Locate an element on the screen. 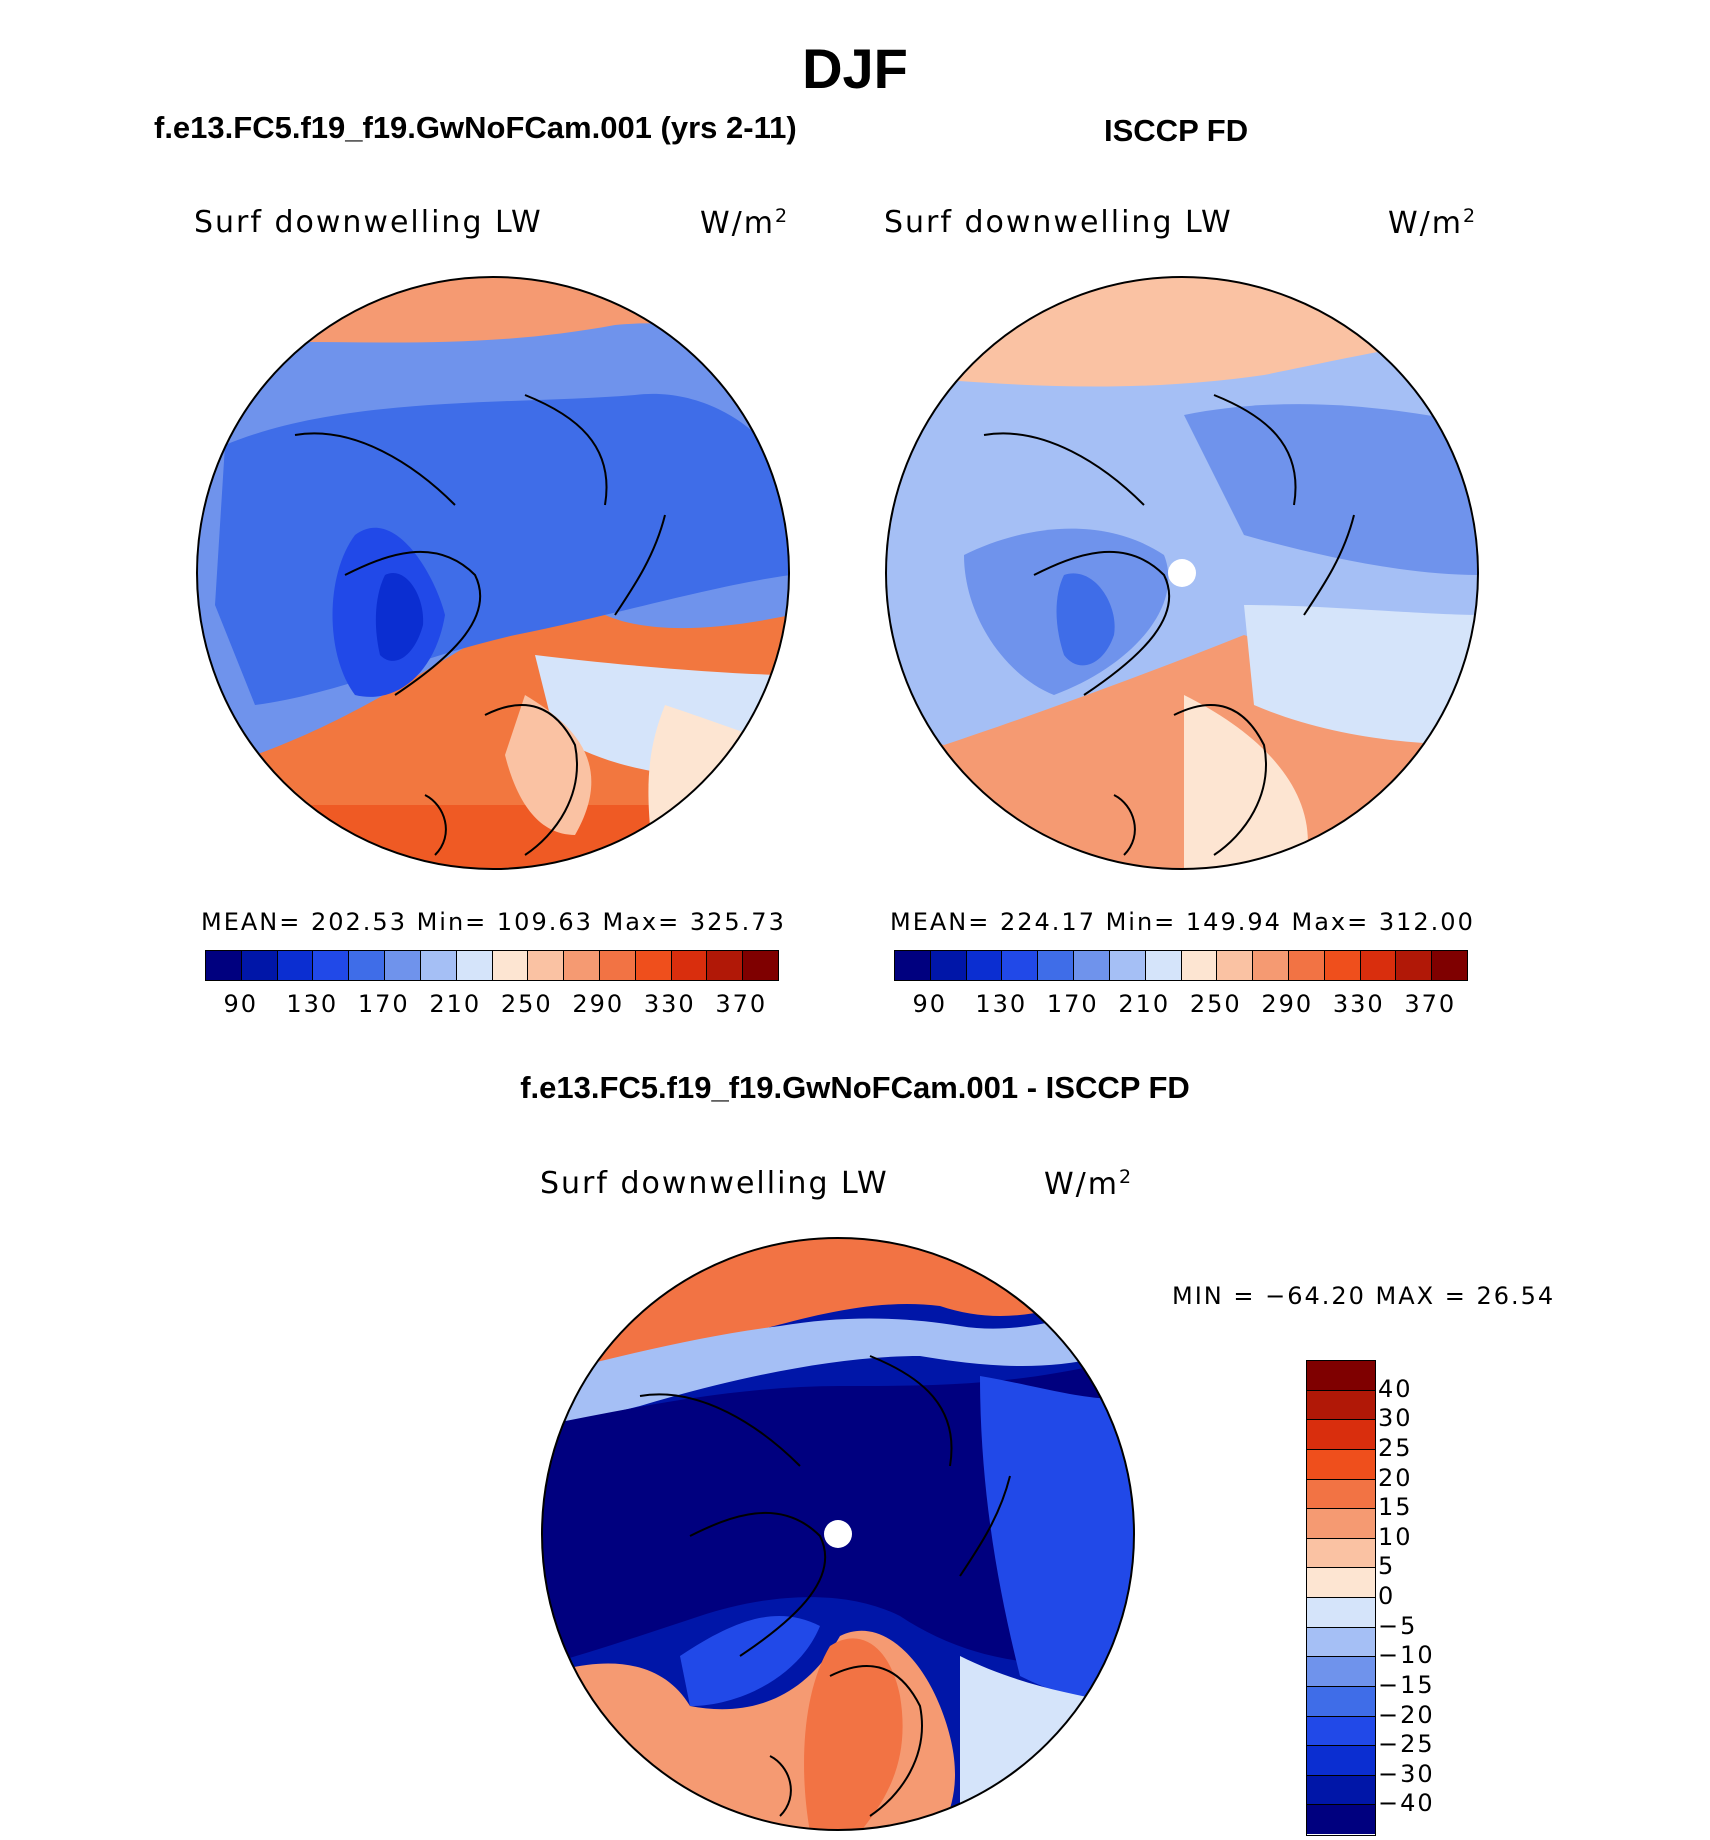 The height and width of the screenshot is (1840, 1710). obs-variable-label: Surf downwelling LW is located at coordinates (1058, 222).